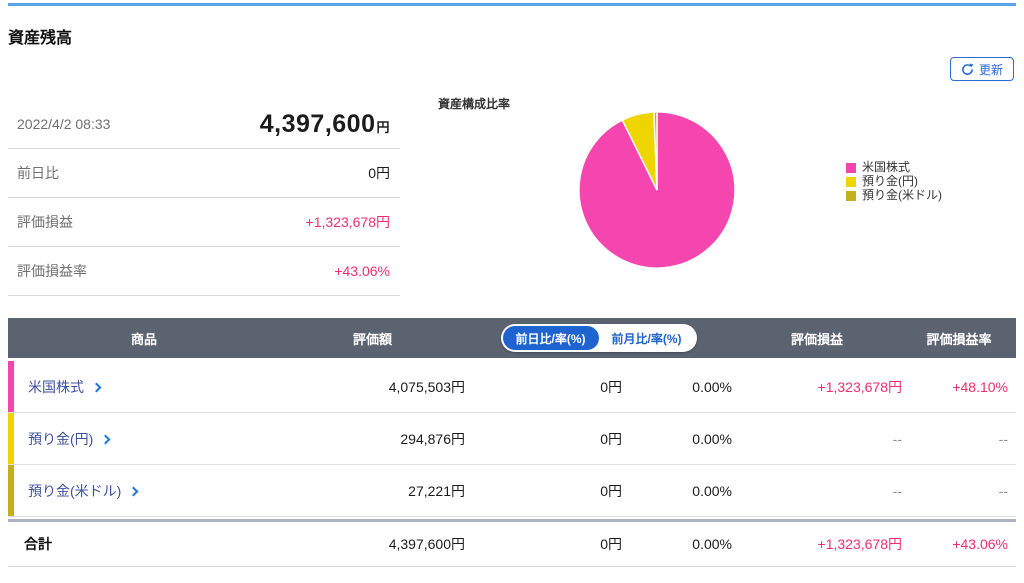  Describe the element at coordinates (379, 173) in the screenshot. I see `daily-change-value: 0円` at that location.